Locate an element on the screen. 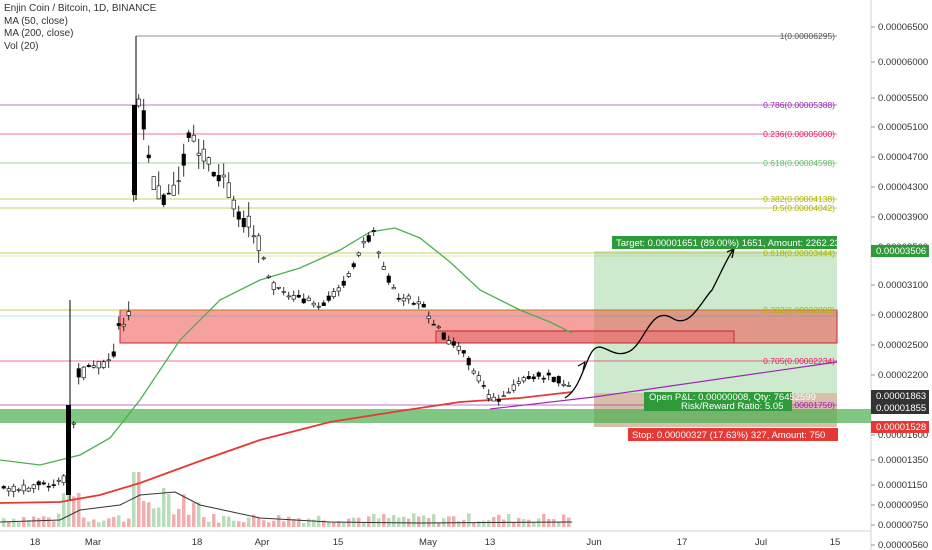 This screenshot has height=550, width=932. y-tick-label: 0.00006500 is located at coordinates (903, 27).